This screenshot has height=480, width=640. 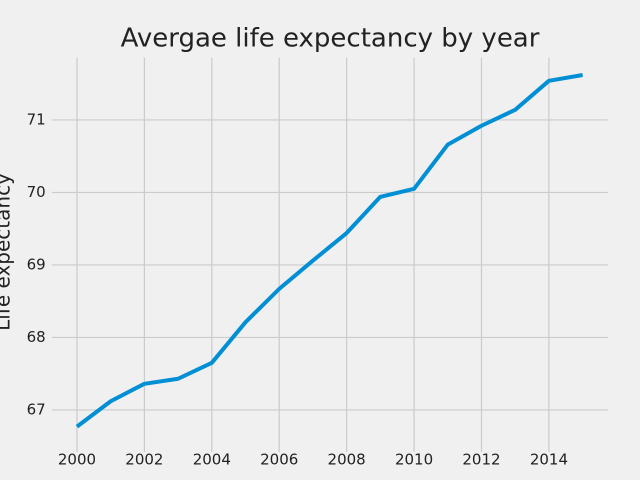 What do you see at coordinates (549, 460) in the screenshot?
I see `x-tick-label: 2014` at bounding box center [549, 460].